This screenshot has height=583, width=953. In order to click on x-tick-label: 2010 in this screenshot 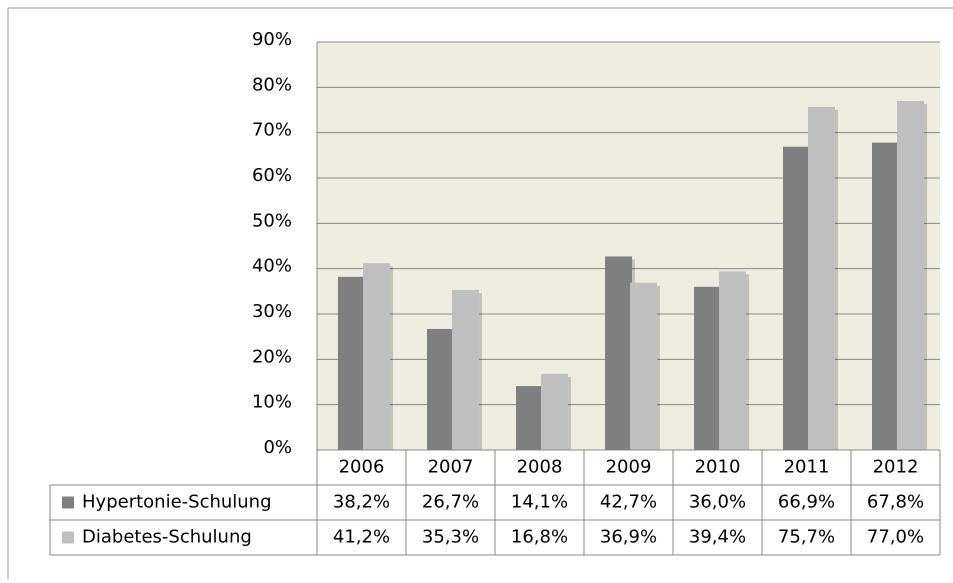, I will do `click(718, 467)`.